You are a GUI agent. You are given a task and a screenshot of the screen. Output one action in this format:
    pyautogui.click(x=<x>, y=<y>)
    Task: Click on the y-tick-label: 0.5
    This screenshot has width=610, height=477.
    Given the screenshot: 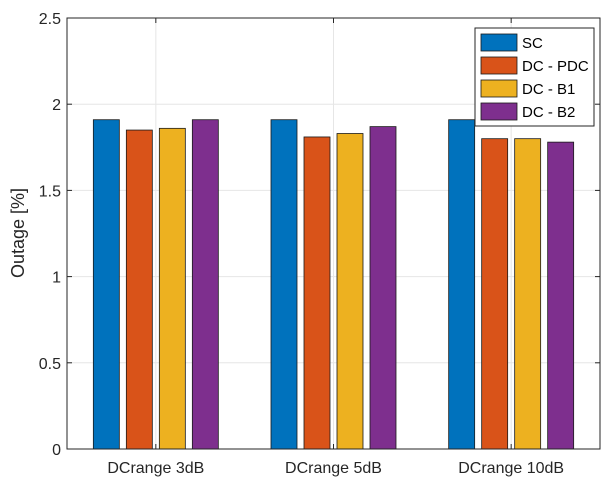 What is the action you would take?
    pyautogui.click(x=50, y=364)
    